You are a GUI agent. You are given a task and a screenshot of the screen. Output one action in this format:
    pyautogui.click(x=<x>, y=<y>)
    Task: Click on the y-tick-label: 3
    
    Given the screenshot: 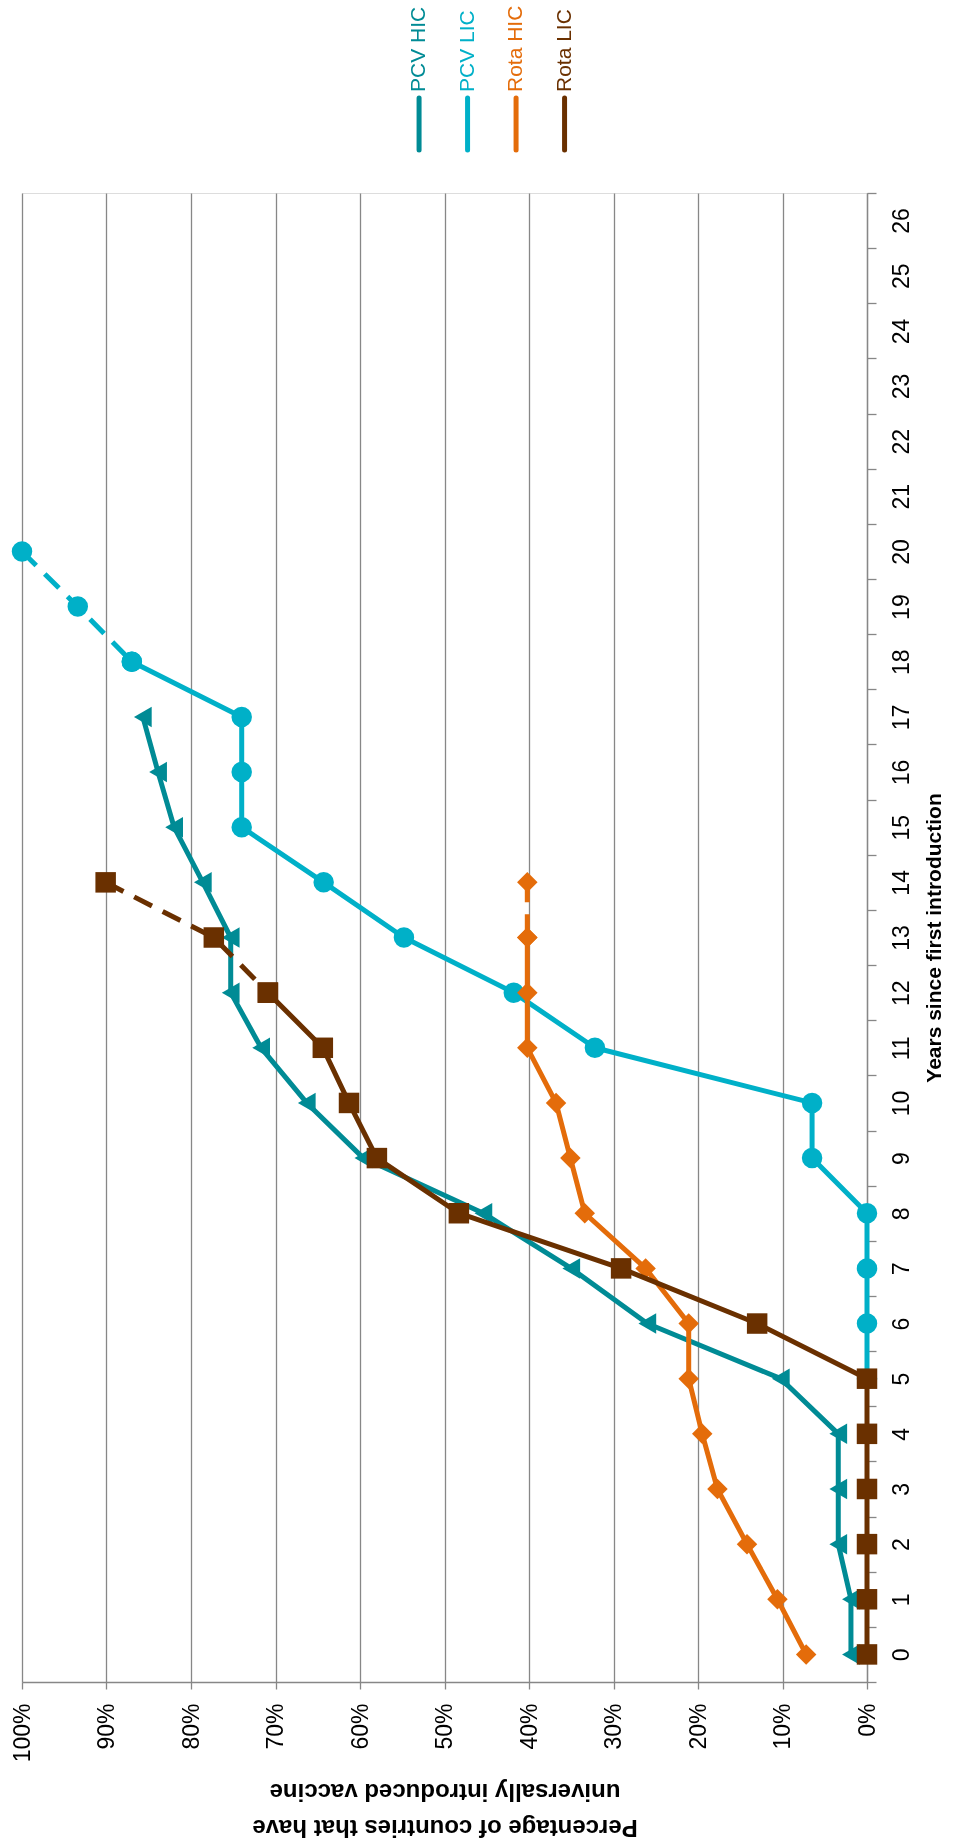 What is the action you would take?
    pyautogui.click(x=900, y=1489)
    